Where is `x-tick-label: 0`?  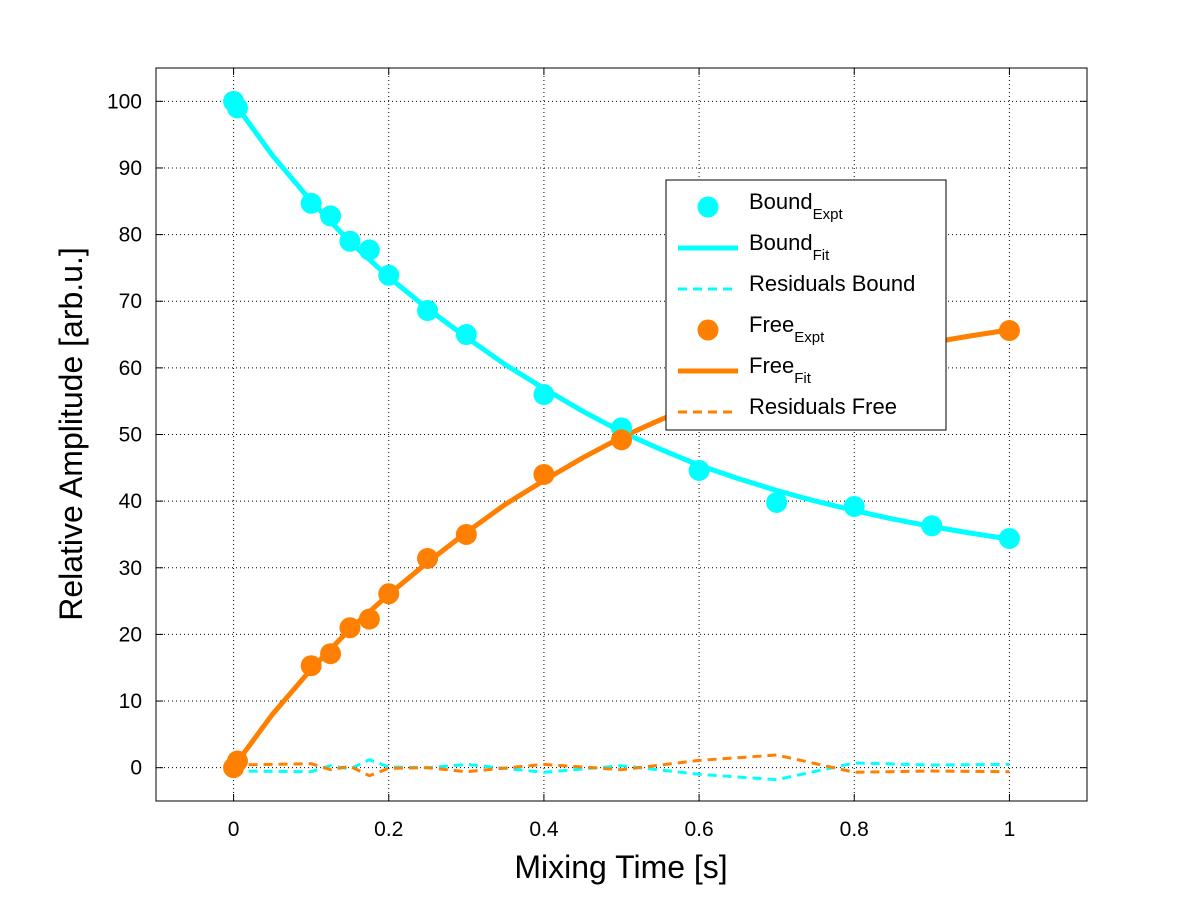 x-tick-label: 0 is located at coordinates (234, 829).